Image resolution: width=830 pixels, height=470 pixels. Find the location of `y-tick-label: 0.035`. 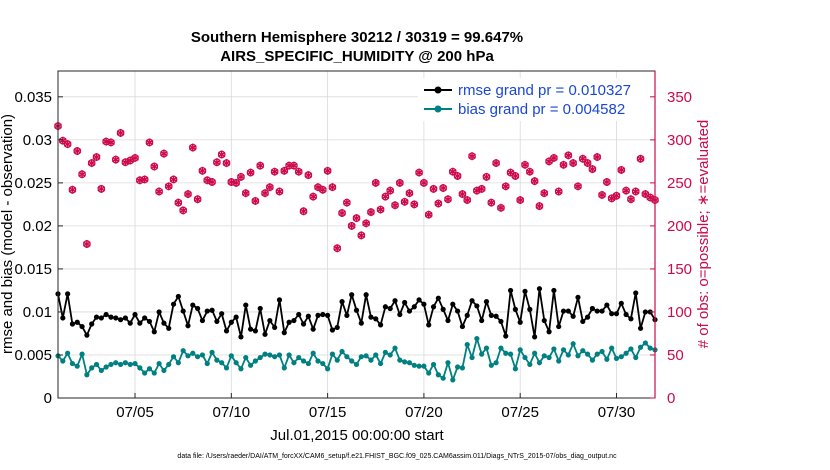

y-tick-label: 0.035 is located at coordinates (33, 97).